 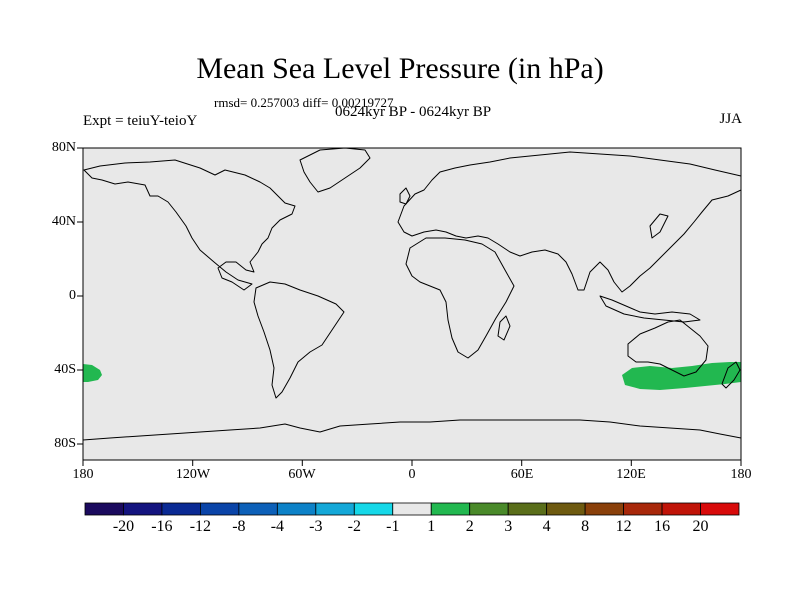 I want to click on lon-label-120e: 120E, so click(x=631, y=474).